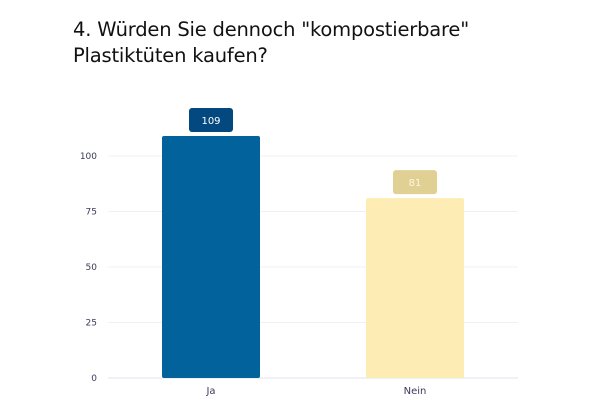  I want to click on y-tick-label: 75, so click(91, 213).